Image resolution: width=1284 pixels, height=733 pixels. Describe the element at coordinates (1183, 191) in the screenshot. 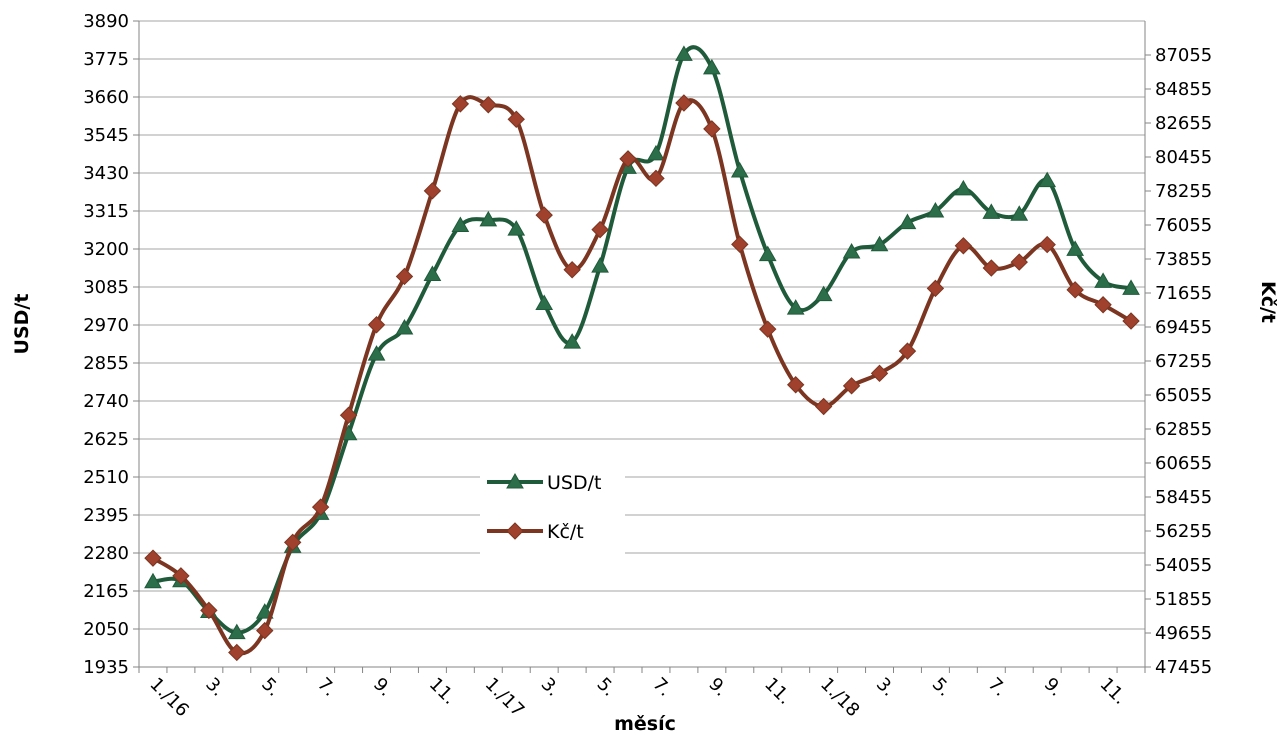

I see `y2-tick-label: 78255` at that location.